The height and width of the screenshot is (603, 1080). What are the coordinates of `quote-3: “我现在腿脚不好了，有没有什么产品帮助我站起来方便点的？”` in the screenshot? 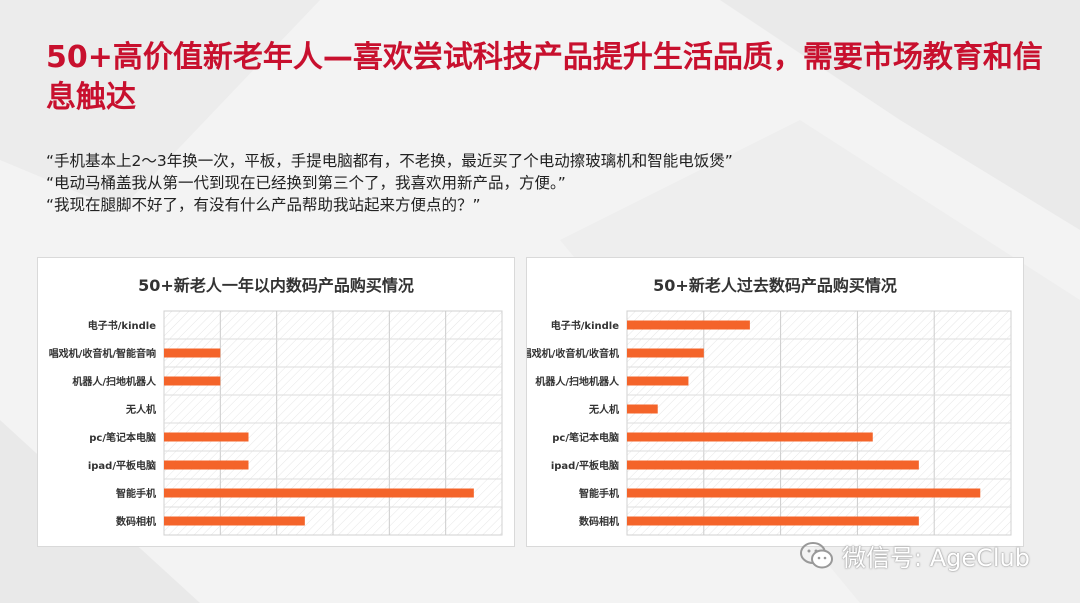 It's located at (263, 205).